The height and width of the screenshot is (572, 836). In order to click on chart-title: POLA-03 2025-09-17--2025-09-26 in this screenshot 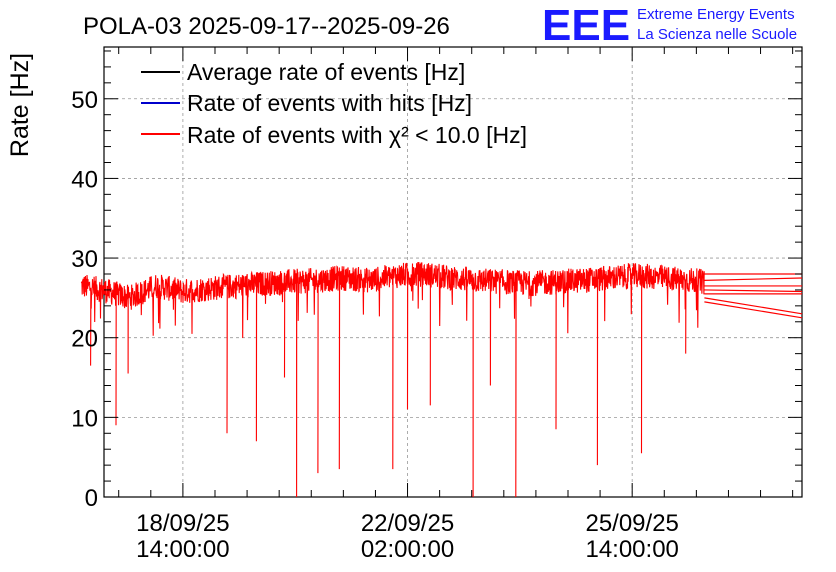, I will do `click(266, 26)`.